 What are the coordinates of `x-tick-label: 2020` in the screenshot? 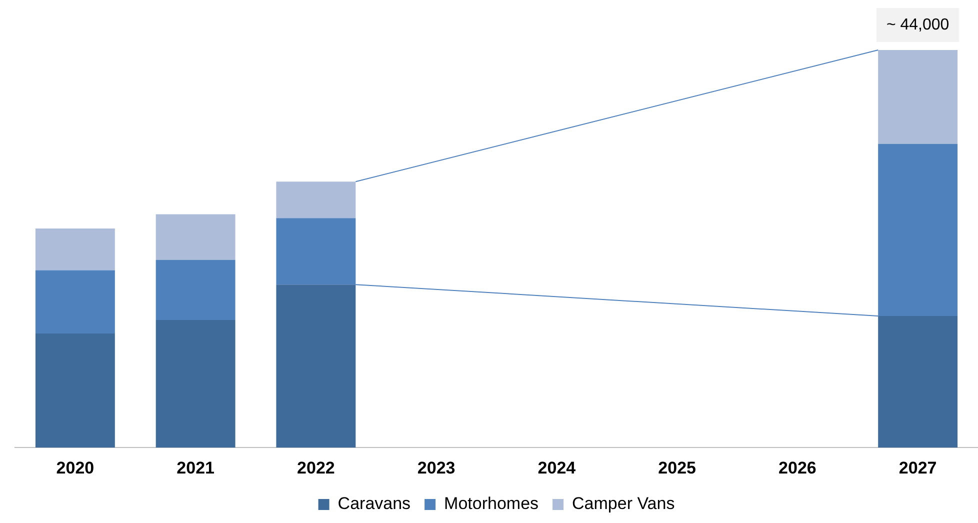 It's located at (75, 468).